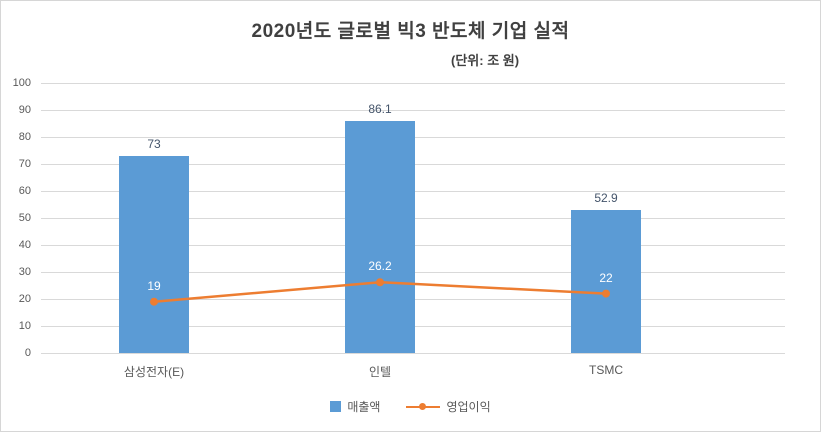  Describe the element at coordinates (380, 266) in the screenshot. I see `line-value-label: 26.2` at that location.